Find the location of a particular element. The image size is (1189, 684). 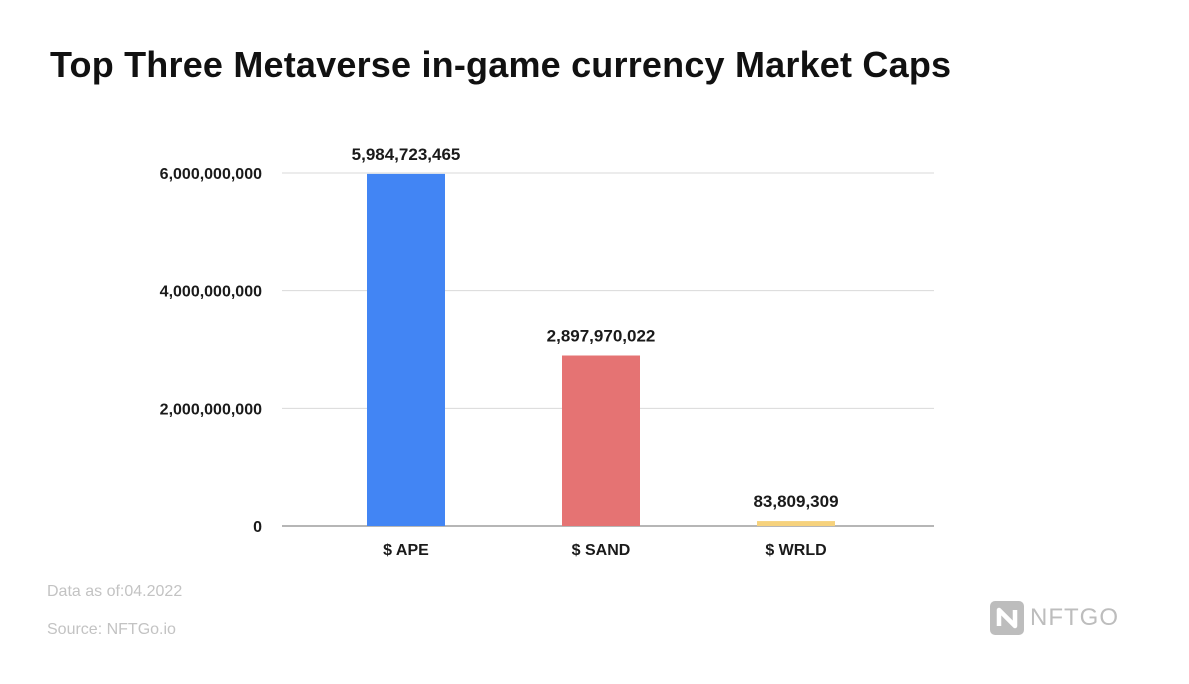

nftgo-logo-icon is located at coordinates (1007, 618).